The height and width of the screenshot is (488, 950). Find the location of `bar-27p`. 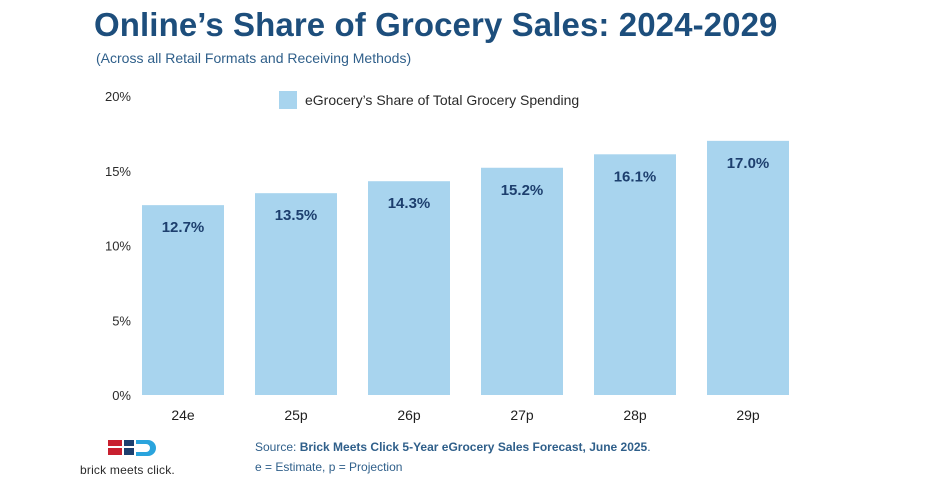

bar-27p is located at coordinates (522, 281).